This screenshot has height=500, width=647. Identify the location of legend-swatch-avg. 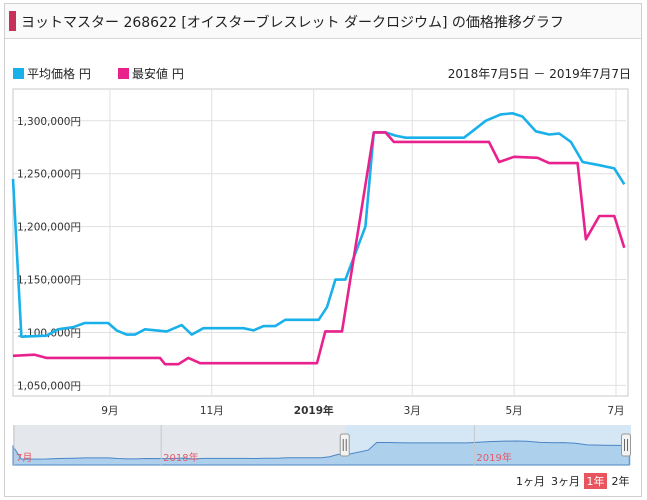
(18, 73).